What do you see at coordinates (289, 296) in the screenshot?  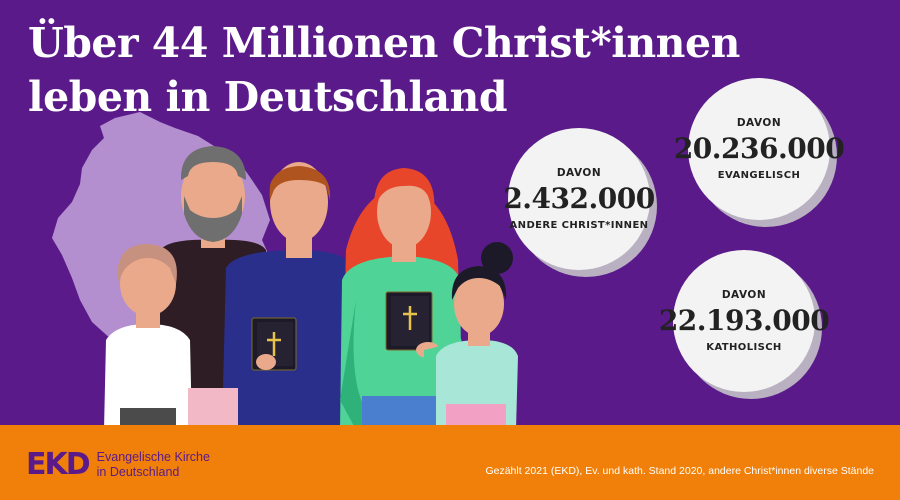 I see `man-with-bible` at bounding box center [289, 296].